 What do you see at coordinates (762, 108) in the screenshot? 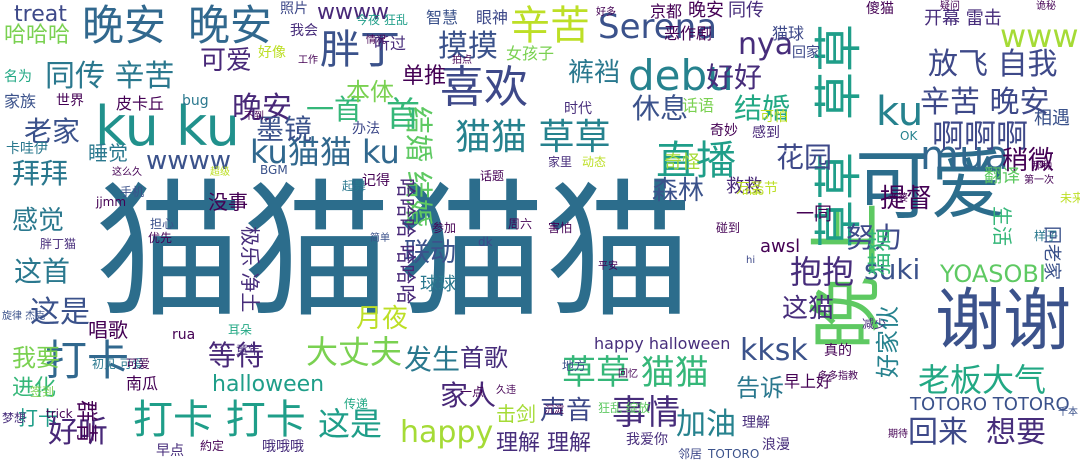
I see `word-结婚: 结婚` at bounding box center [762, 108].